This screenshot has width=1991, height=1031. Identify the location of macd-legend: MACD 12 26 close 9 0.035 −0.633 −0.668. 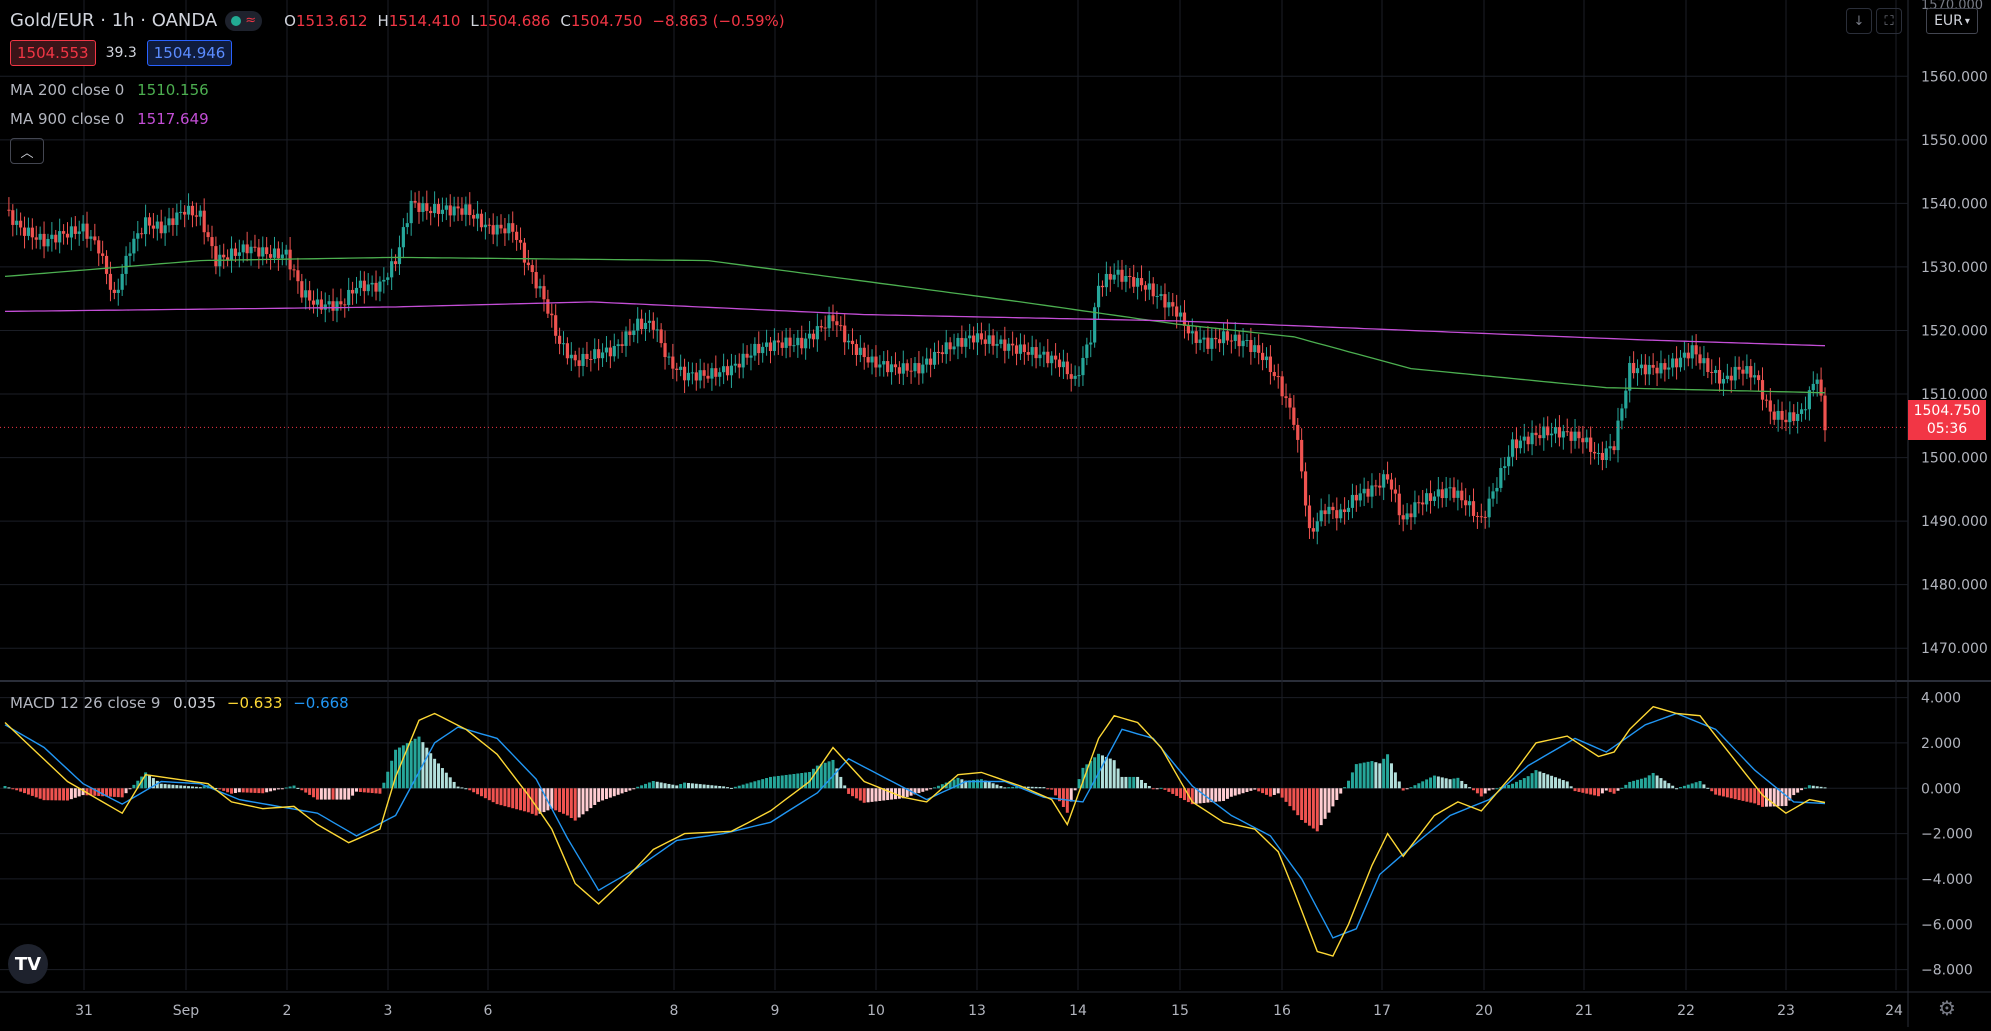
(179, 703).